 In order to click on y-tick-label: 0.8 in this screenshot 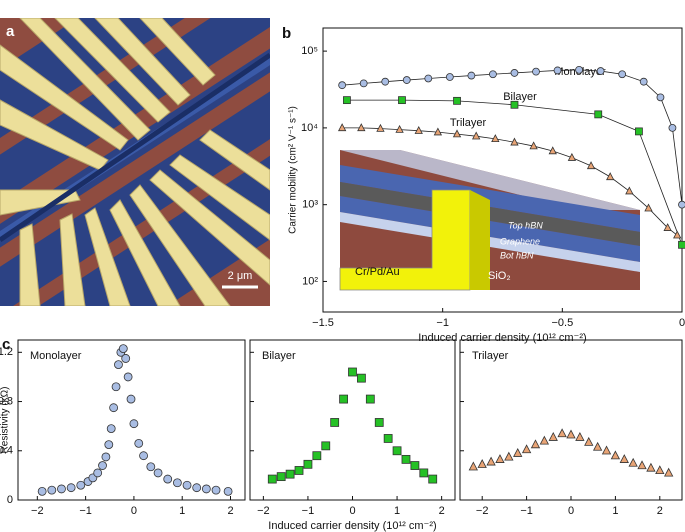, I will do `click(6, 401)`.